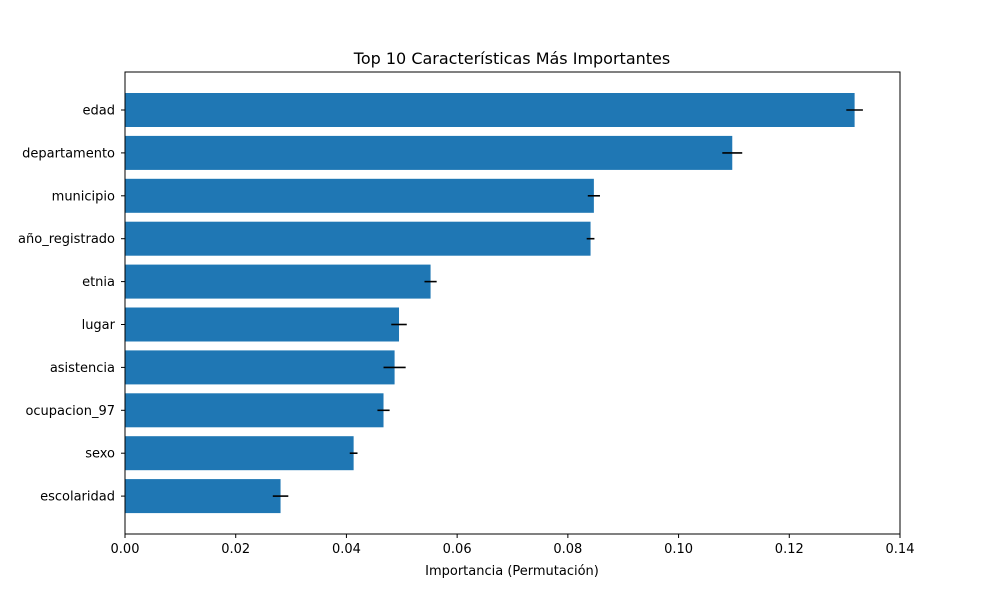 The width and height of the screenshot is (1000, 604). What do you see at coordinates (678, 549) in the screenshot?
I see `x-tick-label: 0.10` at bounding box center [678, 549].